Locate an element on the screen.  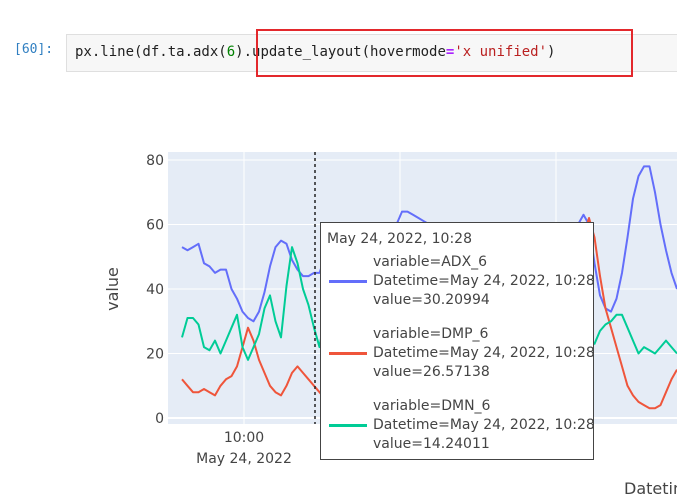
hover-value: value=14.24011 is located at coordinates (431, 444).